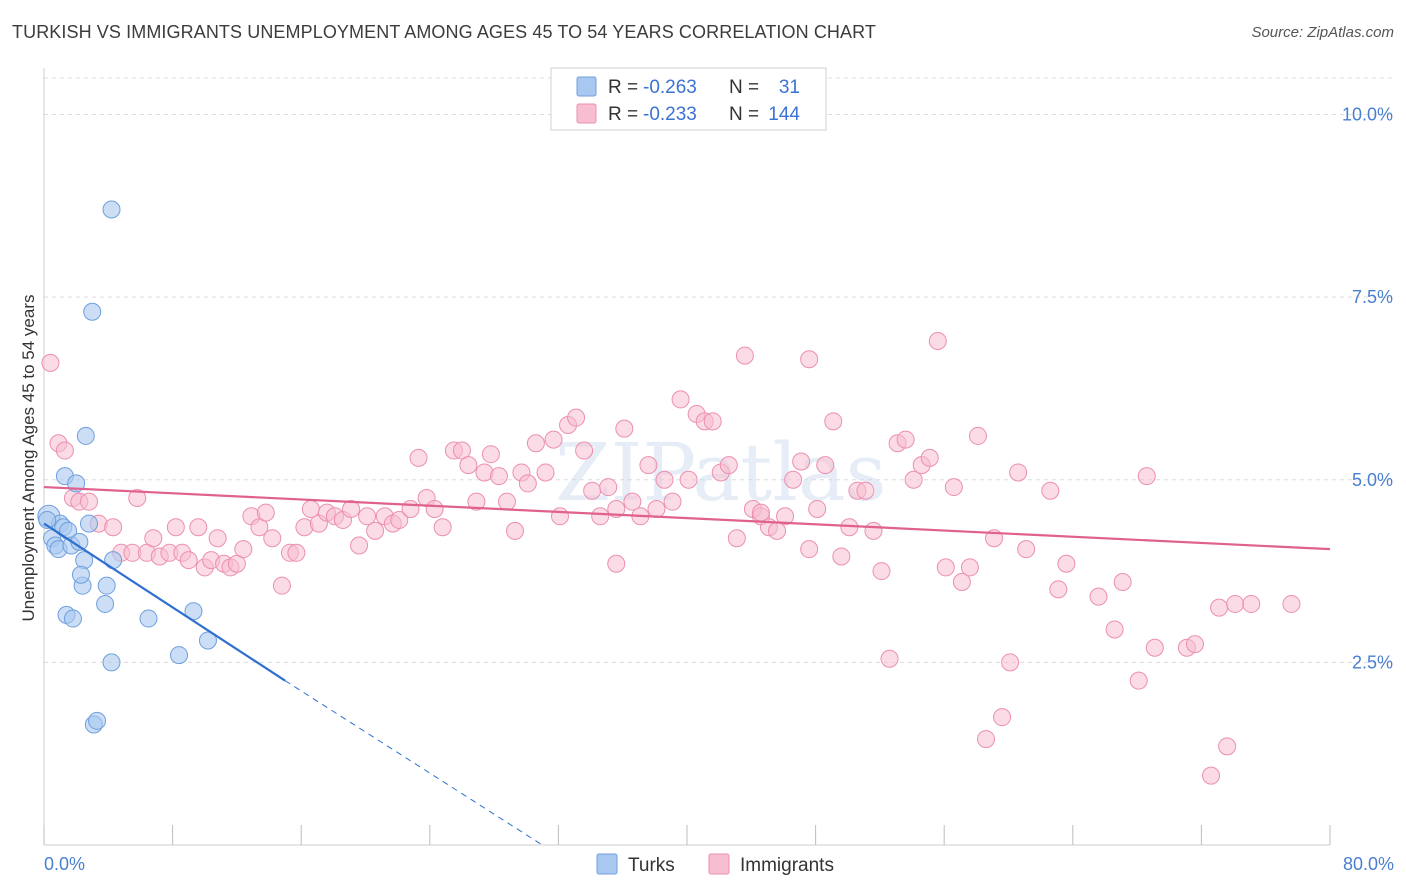 The height and width of the screenshot is (892, 1406). I want to click on legend-n-value: 31, so click(789, 87).